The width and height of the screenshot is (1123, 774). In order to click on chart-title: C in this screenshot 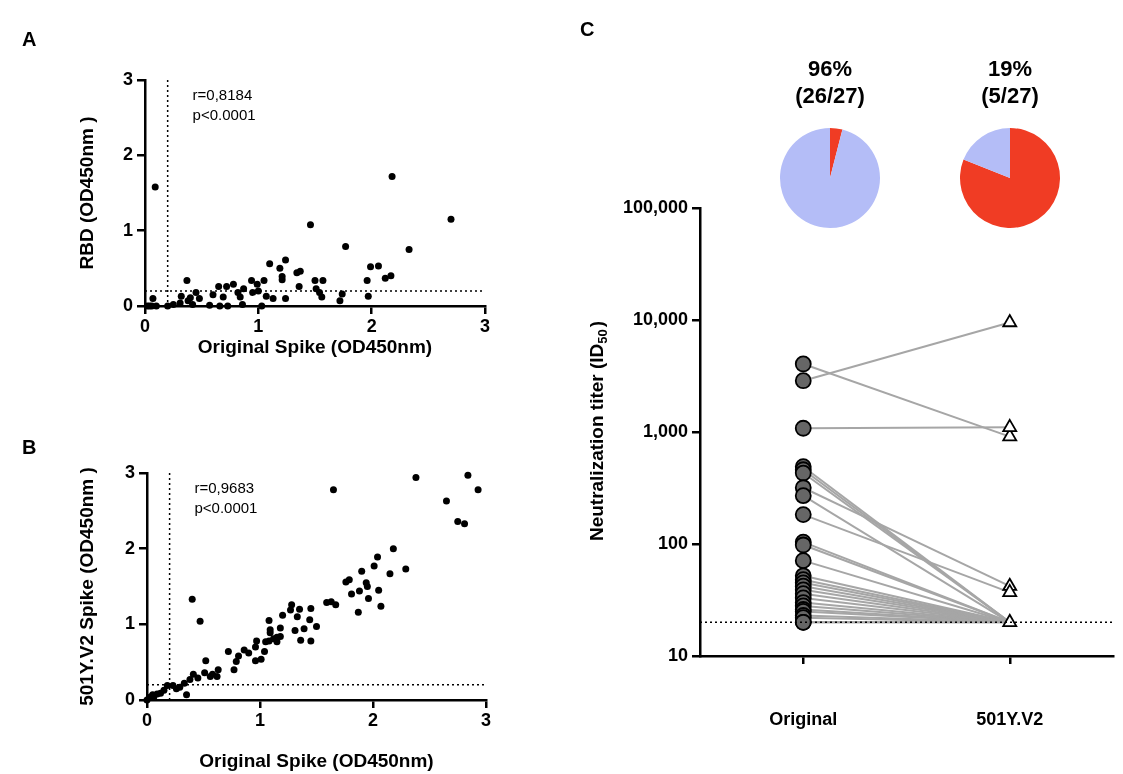, I will do `click(587, 28)`.